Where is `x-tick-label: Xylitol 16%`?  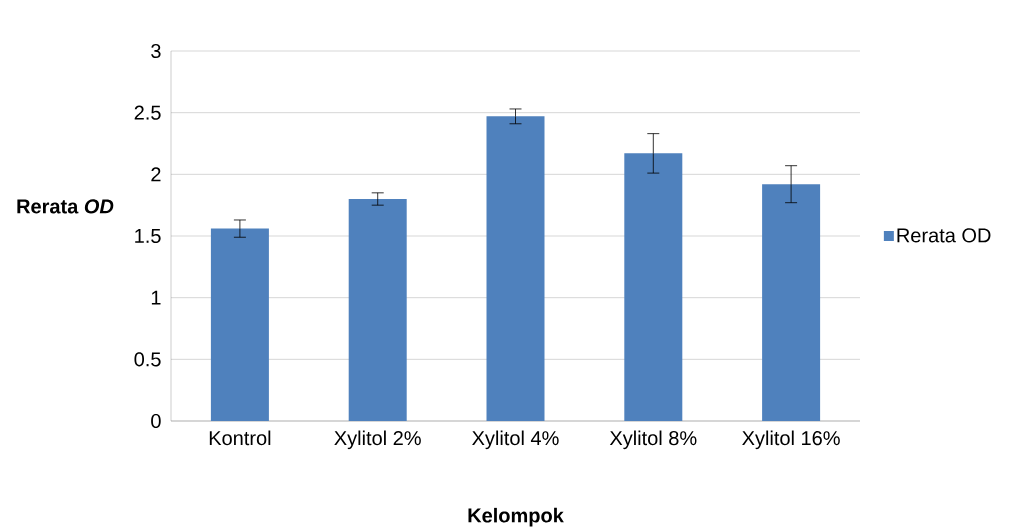 x-tick-label: Xylitol 16% is located at coordinates (791, 440).